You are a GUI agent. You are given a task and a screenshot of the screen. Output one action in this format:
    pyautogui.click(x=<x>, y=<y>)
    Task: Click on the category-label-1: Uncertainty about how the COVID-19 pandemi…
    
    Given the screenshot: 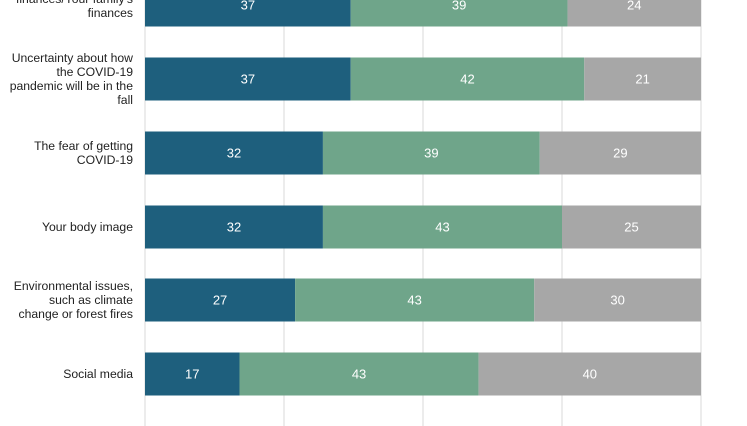 What is the action you would take?
    pyautogui.click(x=72, y=79)
    